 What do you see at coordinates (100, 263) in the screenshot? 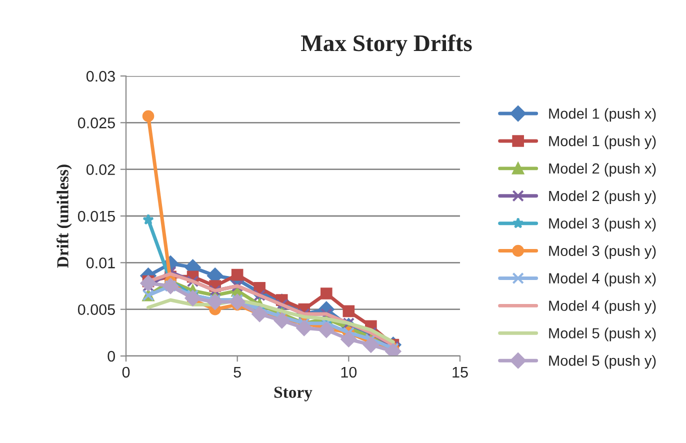
I see `y-tick-label: 0.01` at bounding box center [100, 263].